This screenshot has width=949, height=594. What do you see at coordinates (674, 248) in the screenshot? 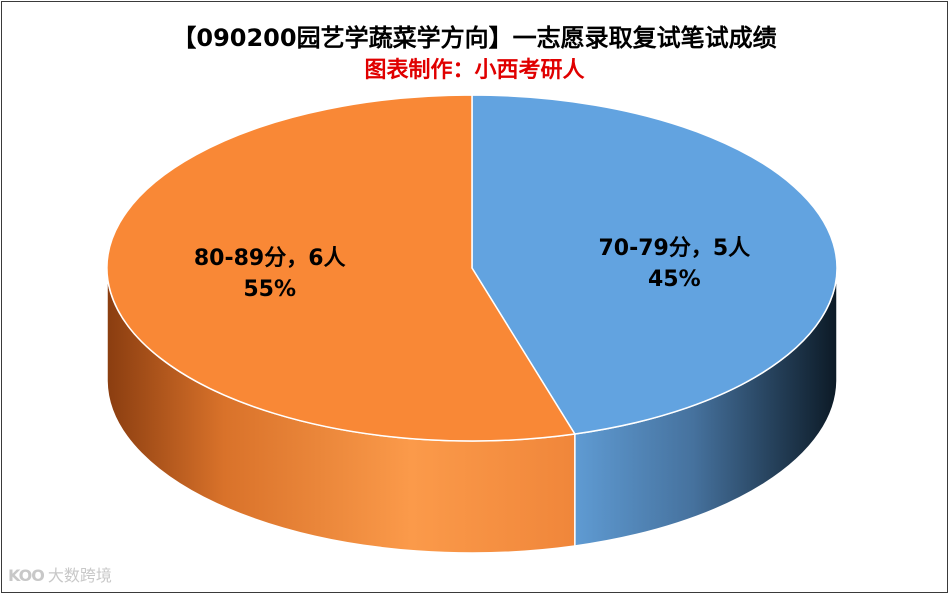
I see `data-label-1: 70-79分，5人` at bounding box center [674, 248].